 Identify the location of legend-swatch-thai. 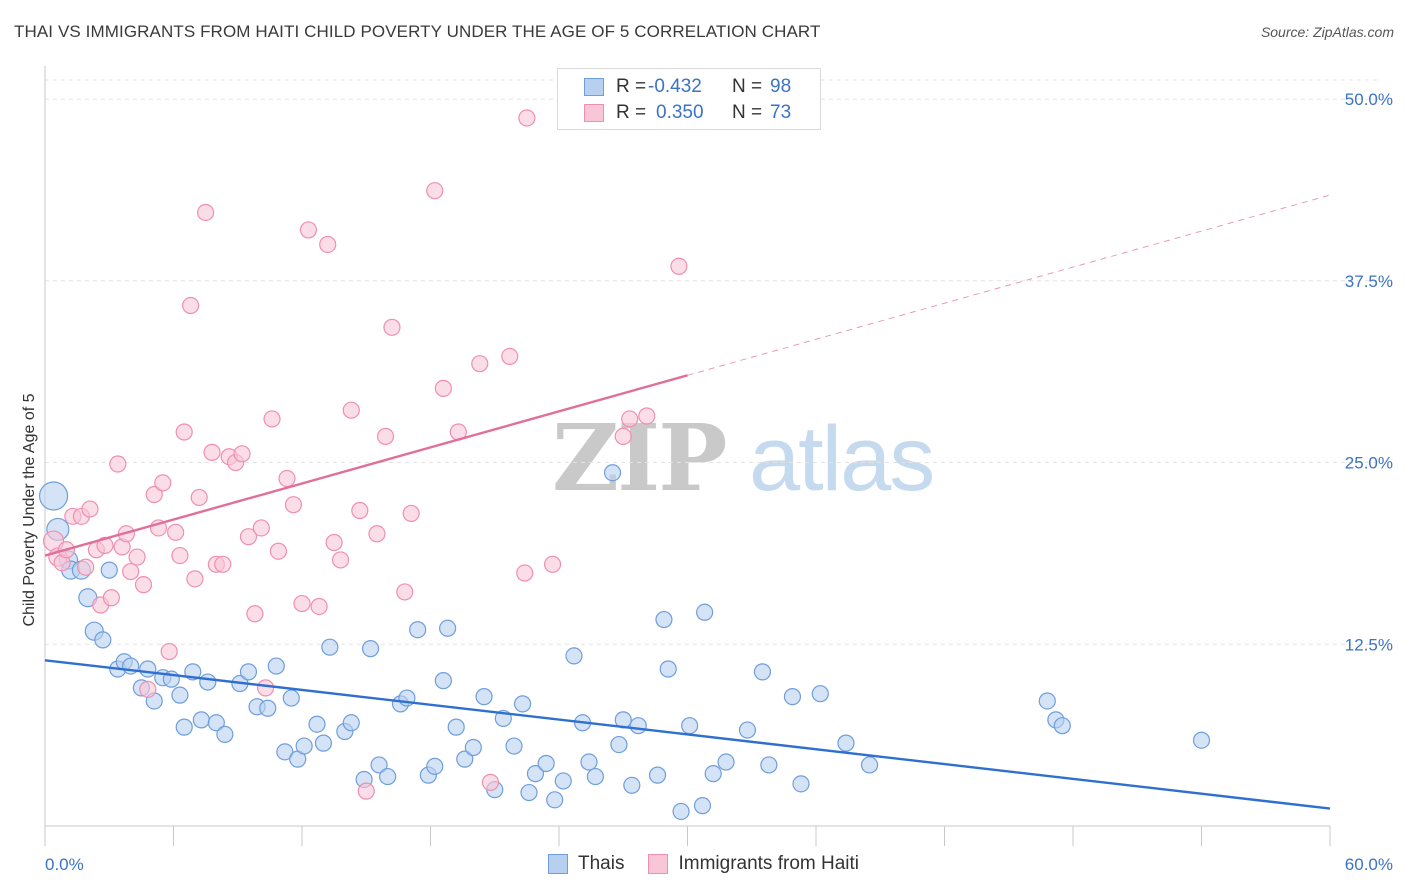
(594, 87).